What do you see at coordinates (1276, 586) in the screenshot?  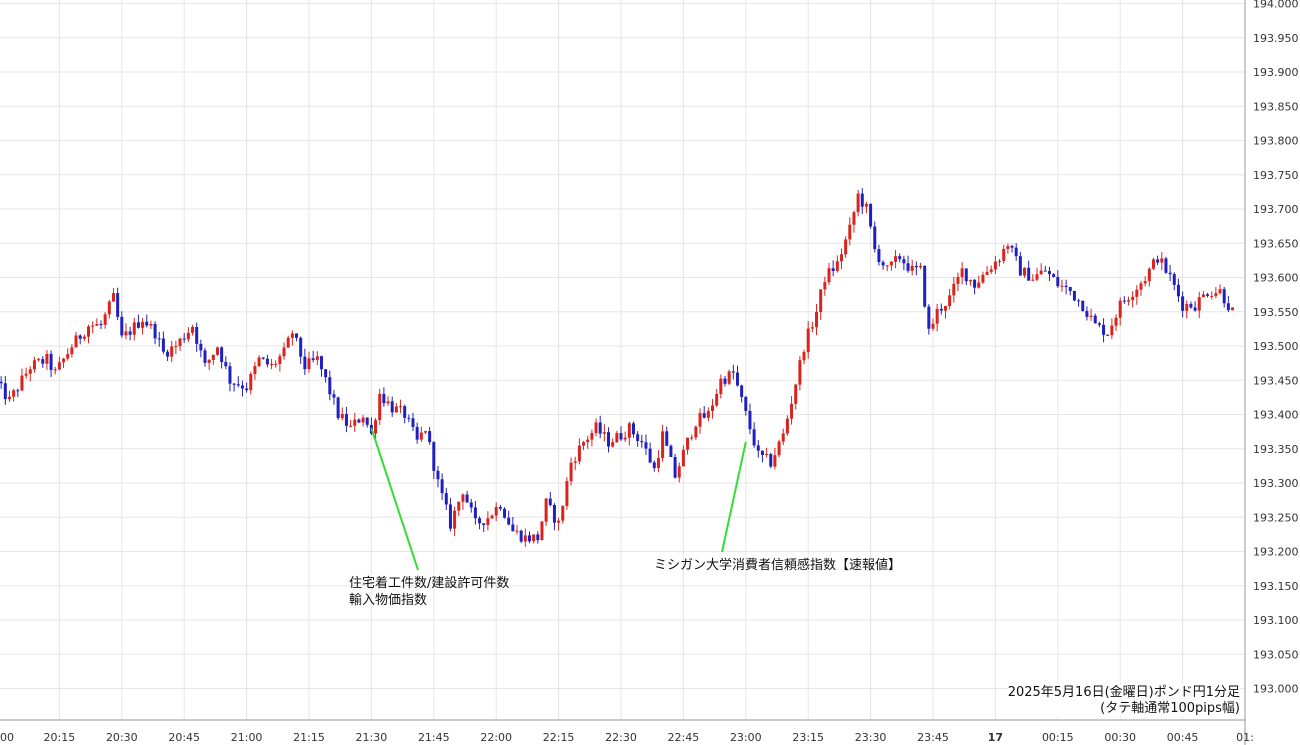 I see `y-tick-label: 193.150` at bounding box center [1276, 586].